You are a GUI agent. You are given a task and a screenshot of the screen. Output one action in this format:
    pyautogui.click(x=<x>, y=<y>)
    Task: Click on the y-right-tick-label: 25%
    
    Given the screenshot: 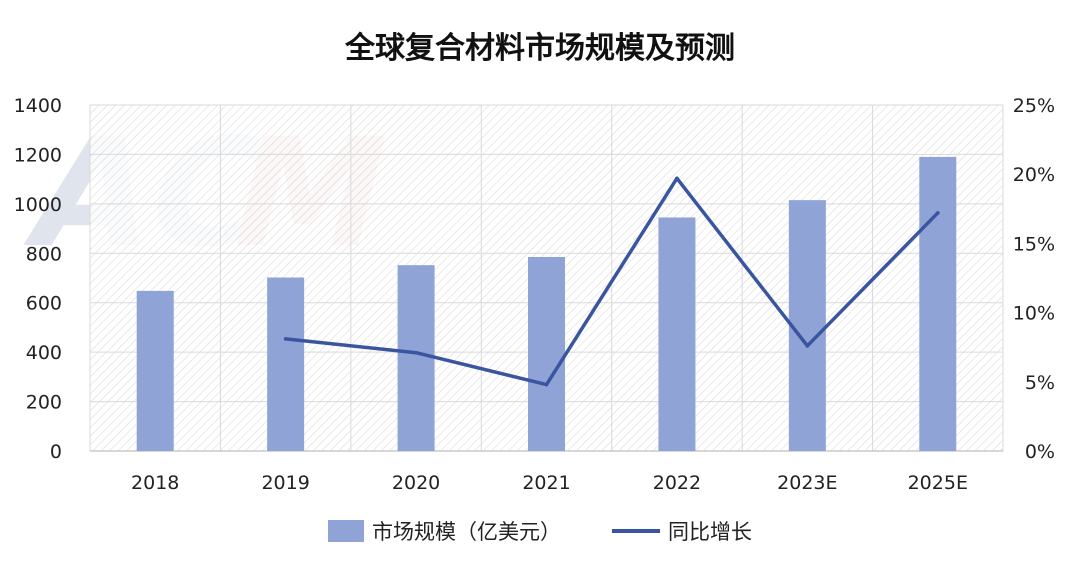 What is the action you would take?
    pyautogui.click(x=1034, y=106)
    